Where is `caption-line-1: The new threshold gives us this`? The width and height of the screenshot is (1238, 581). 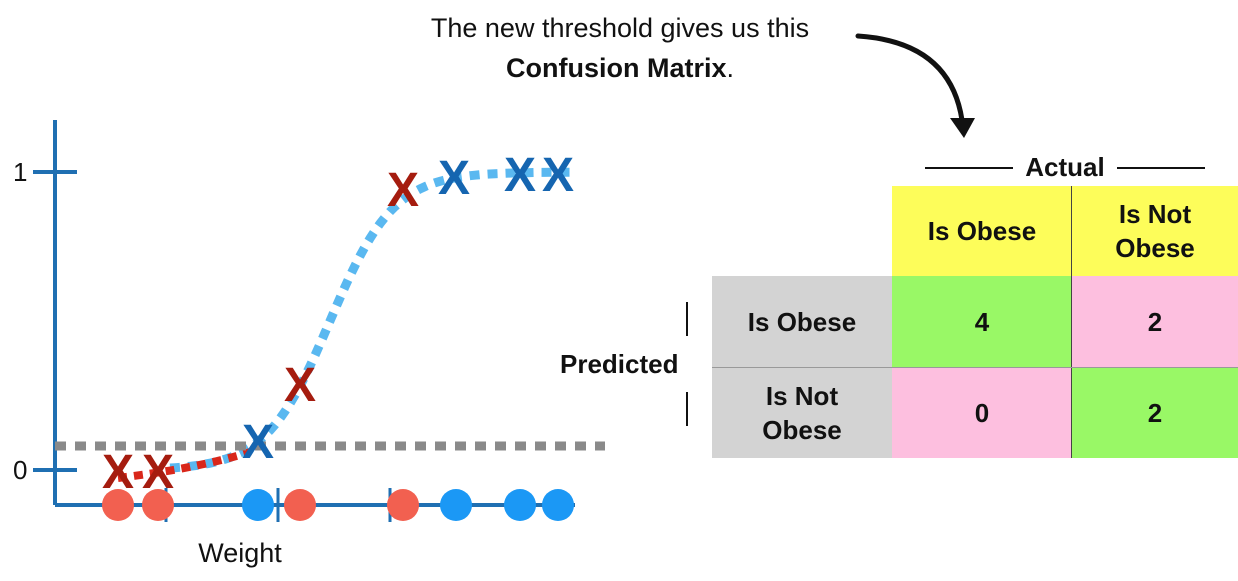
caption-line-1: The new threshold gives us this is located at coordinates (620, 28).